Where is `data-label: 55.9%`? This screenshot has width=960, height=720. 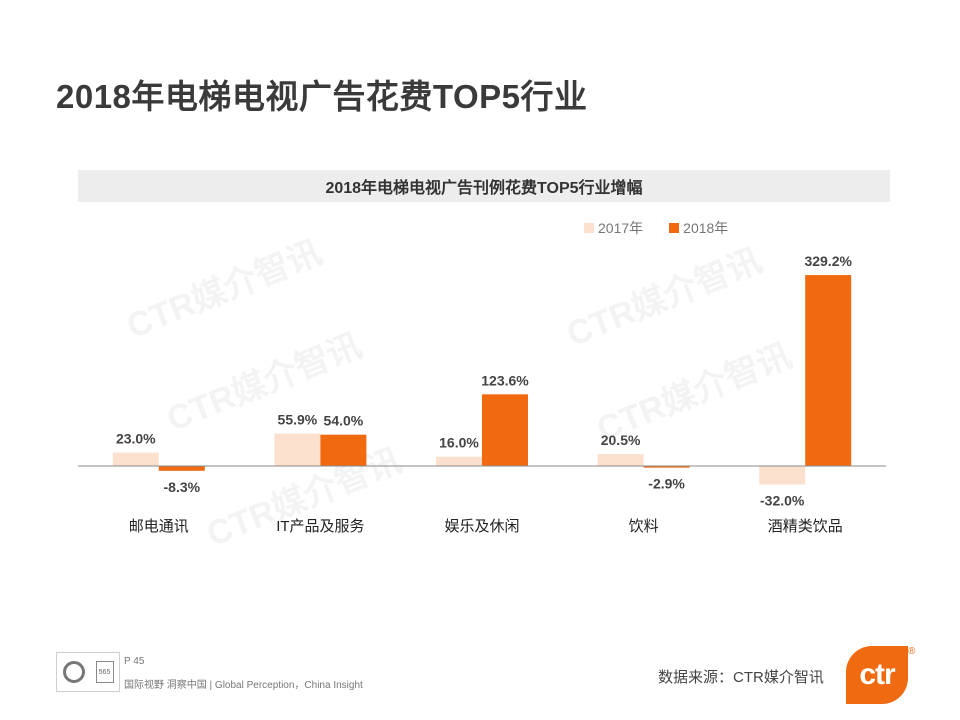 data-label: 55.9% is located at coordinates (298, 420).